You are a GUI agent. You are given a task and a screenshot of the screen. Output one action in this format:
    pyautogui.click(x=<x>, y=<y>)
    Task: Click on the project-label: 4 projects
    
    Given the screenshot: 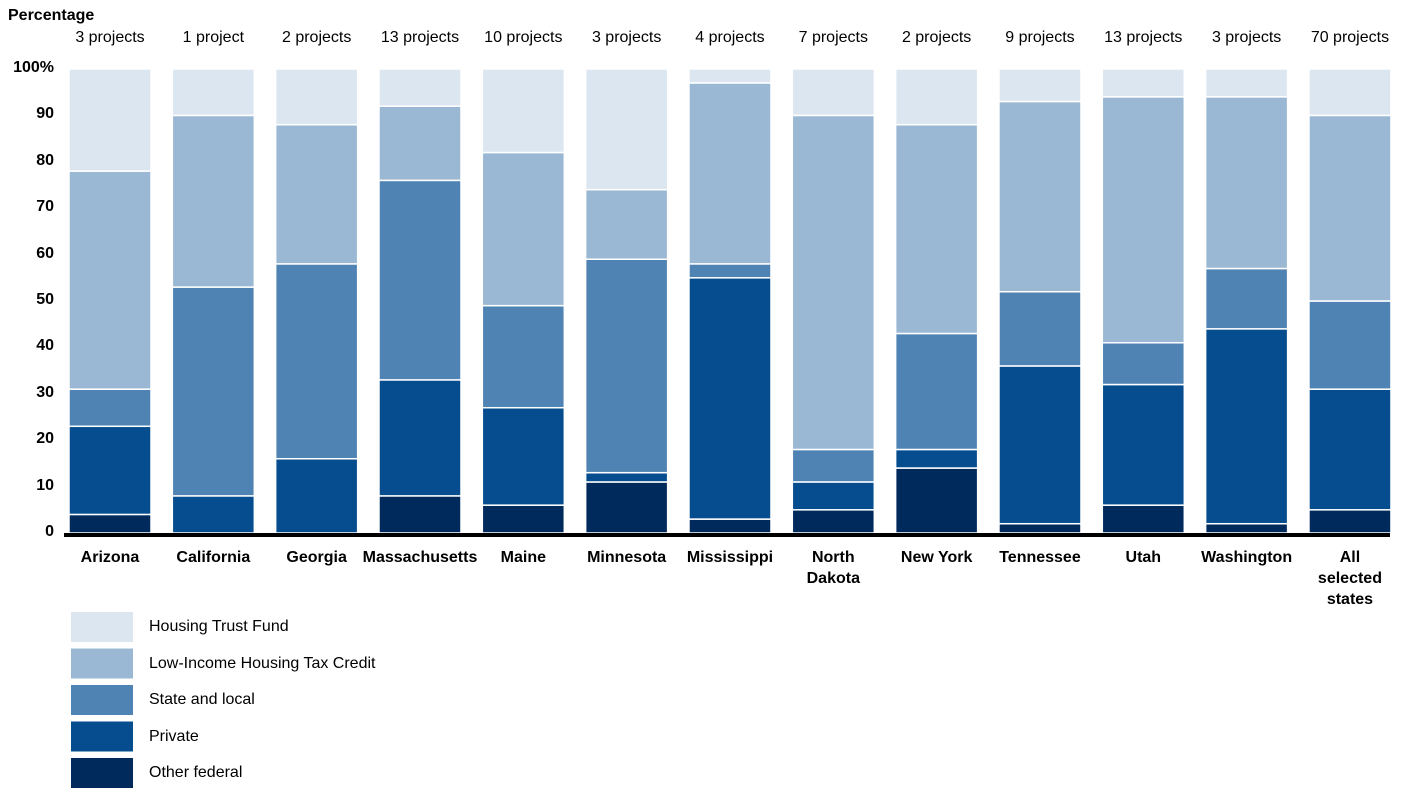 What is the action you would take?
    pyautogui.click(x=730, y=38)
    